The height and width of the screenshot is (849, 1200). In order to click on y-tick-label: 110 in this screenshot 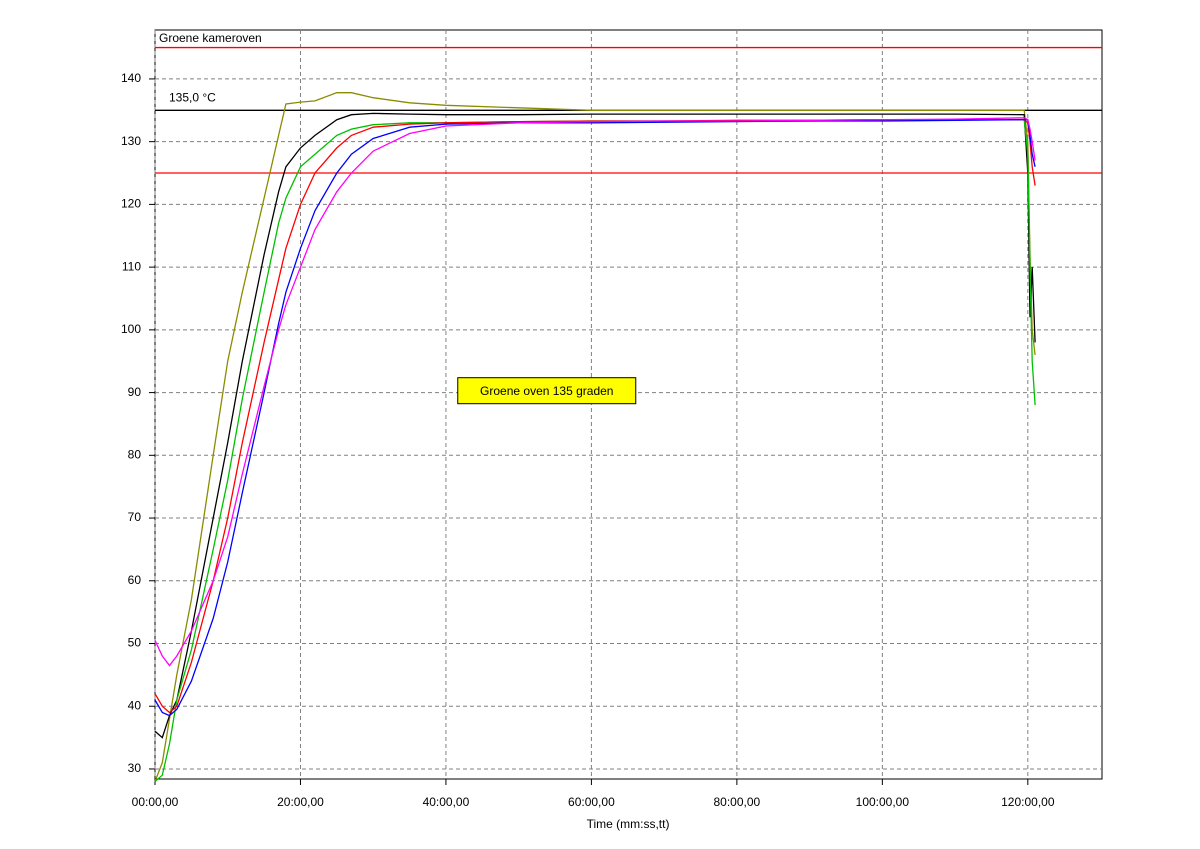, I will do `click(131, 266)`.